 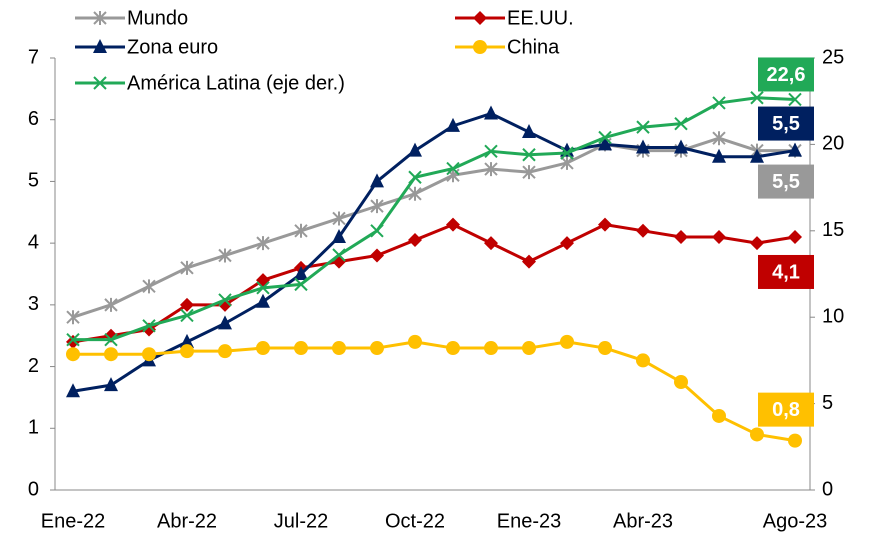 I want to click on value-label: 22,6, so click(x=786, y=75).